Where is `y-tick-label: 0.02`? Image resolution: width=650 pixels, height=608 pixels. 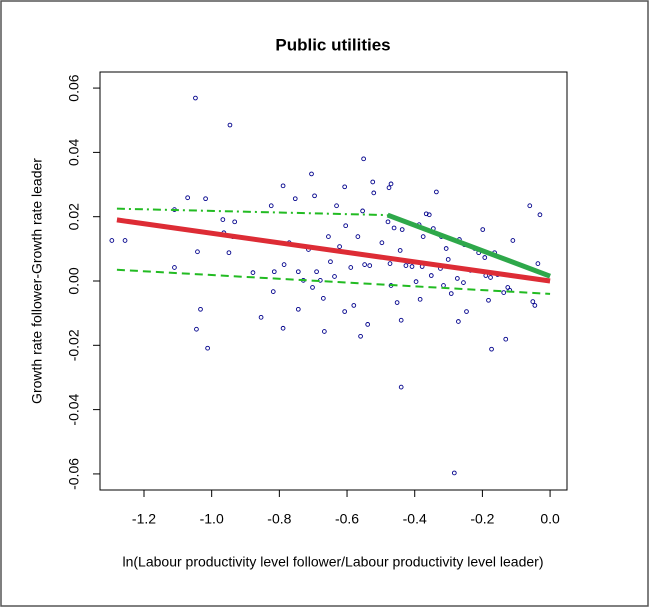 y-tick-label: 0.02 is located at coordinates (74, 216).